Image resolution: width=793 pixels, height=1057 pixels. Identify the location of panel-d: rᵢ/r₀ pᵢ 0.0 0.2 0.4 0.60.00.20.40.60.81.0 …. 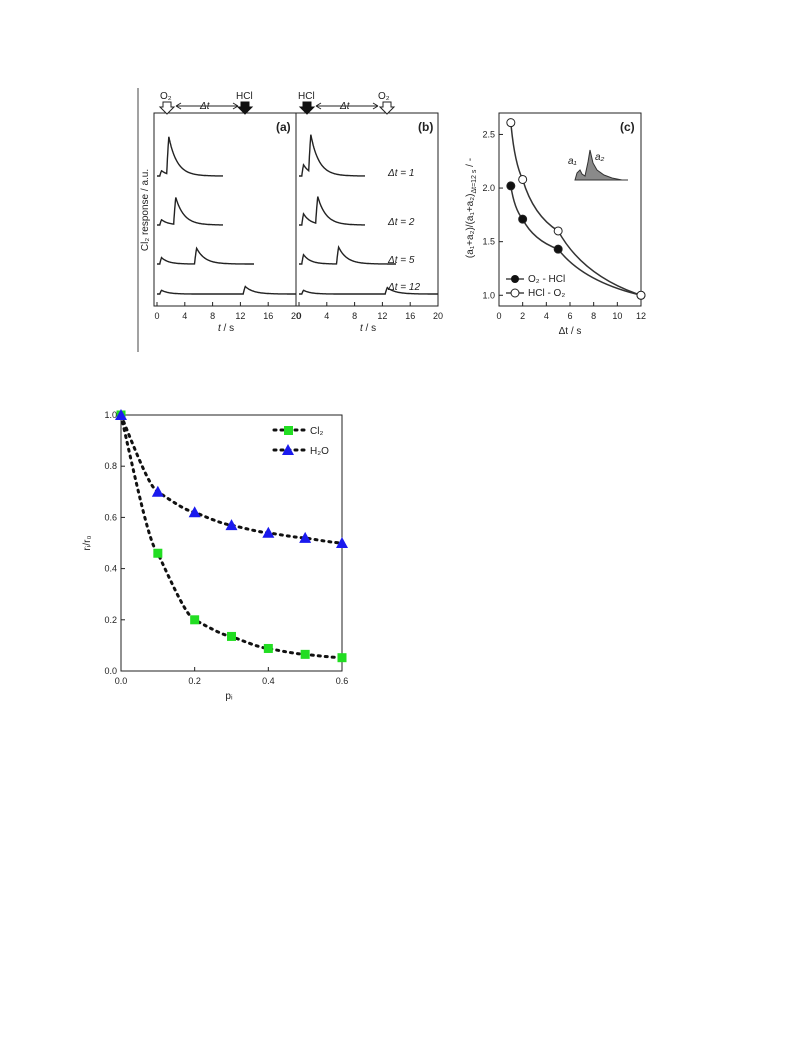
(215, 555).